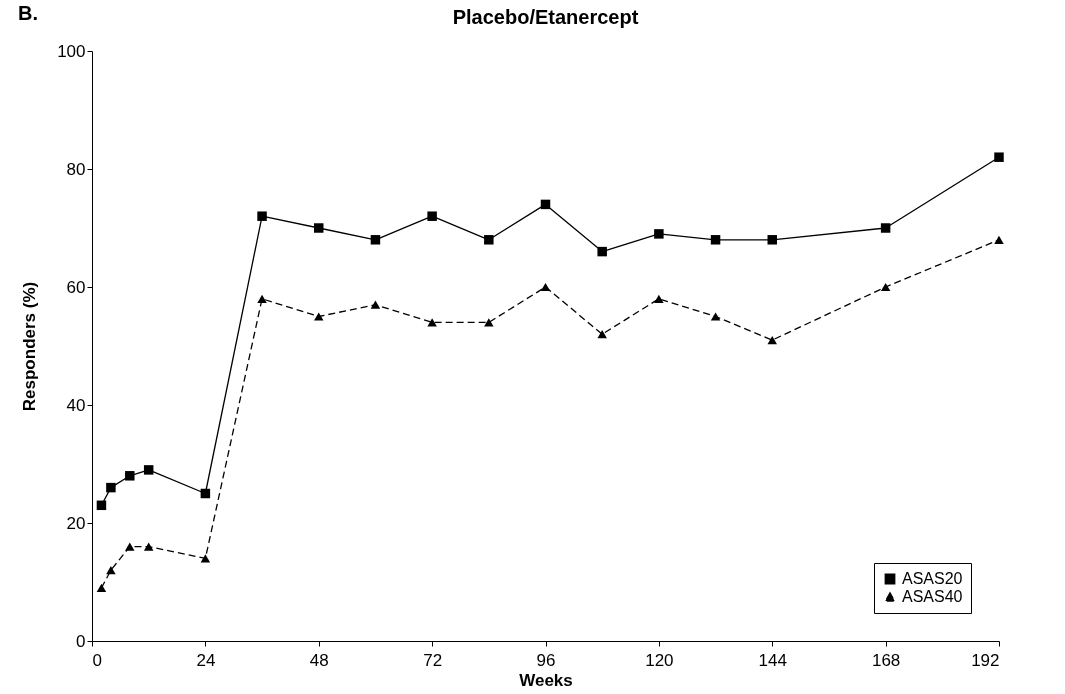 This screenshot has height=694, width=1065. What do you see at coordinates (546, 680) in the screenshot?
I see `x-axis-title: Weeks` at bounding box center [546, 680].